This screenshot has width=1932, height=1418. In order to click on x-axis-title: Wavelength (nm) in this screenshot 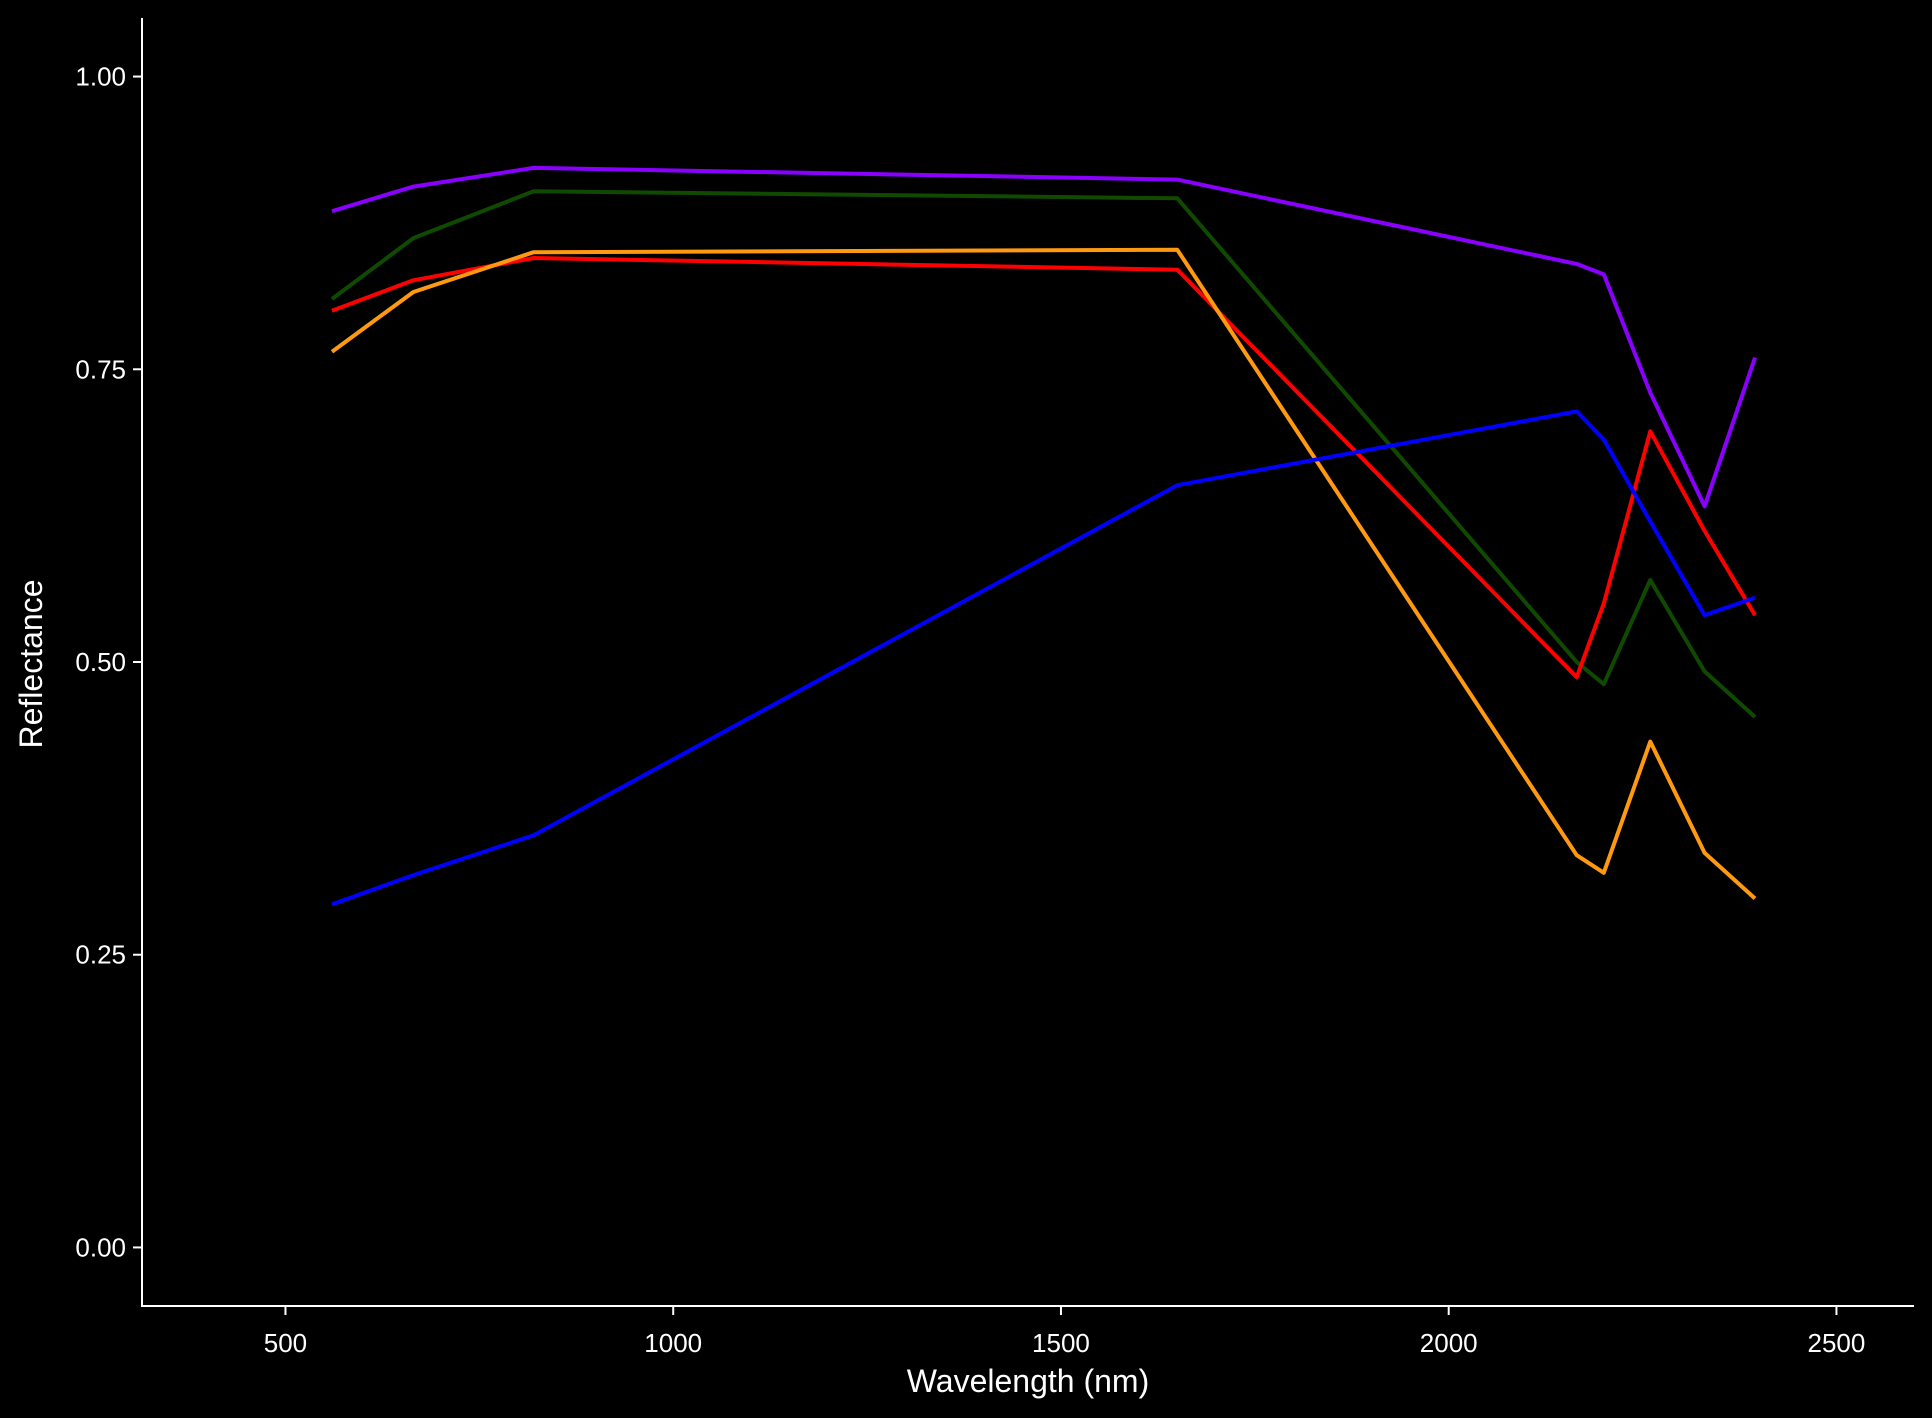, I will do `click(1028, 1381)`.